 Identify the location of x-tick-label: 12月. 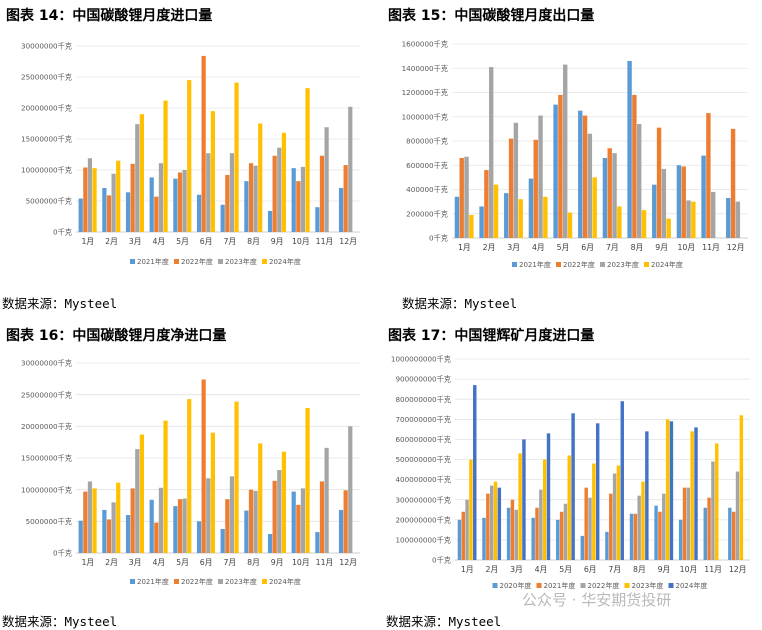
(348, 562).